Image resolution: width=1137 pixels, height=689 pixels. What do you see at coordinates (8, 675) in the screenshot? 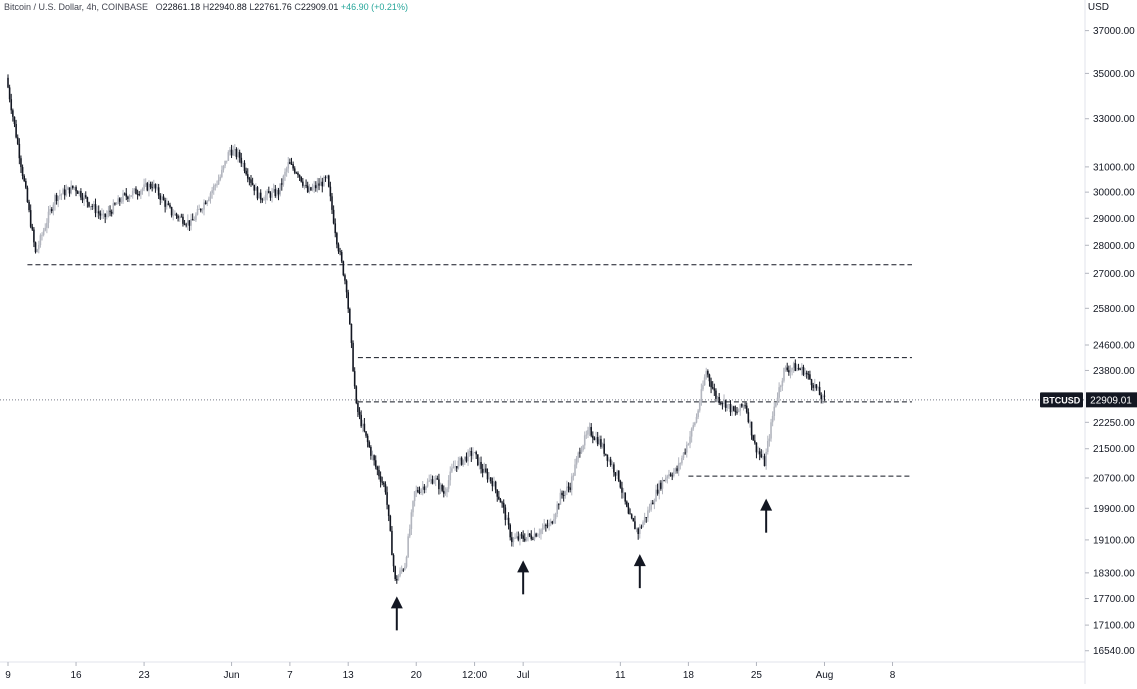
I see `time-tick-label: 9` at bounding box center [8, 675].